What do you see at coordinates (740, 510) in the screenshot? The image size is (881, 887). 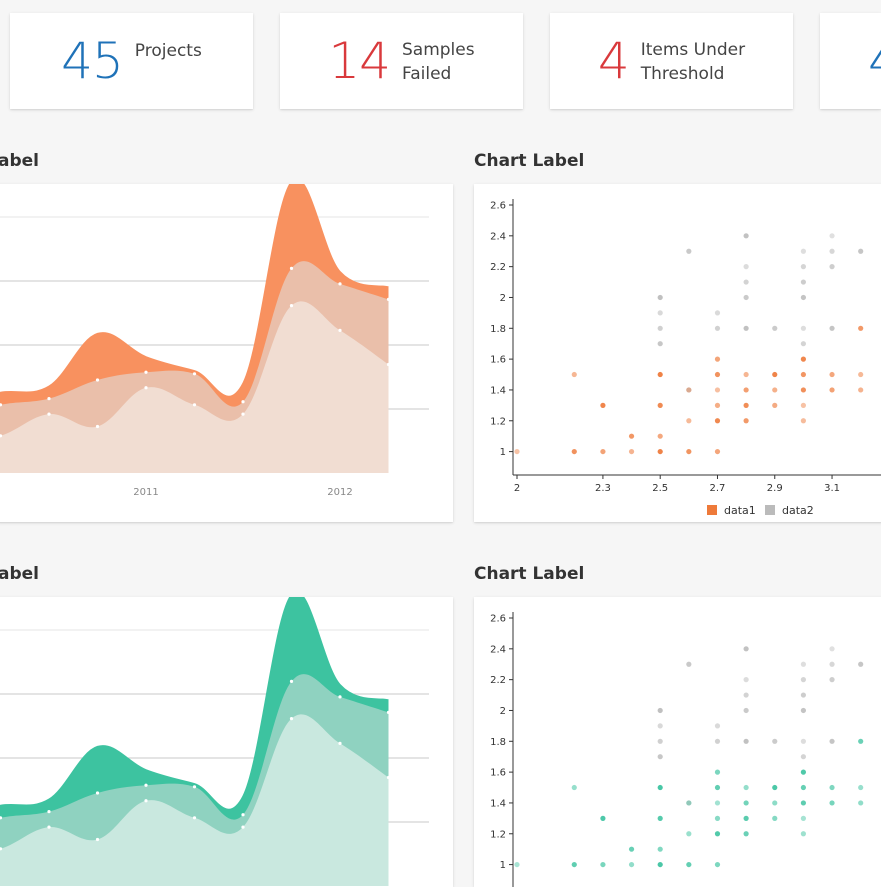 I see `legend-label-data1: data1` at bounding box center [740, 510].